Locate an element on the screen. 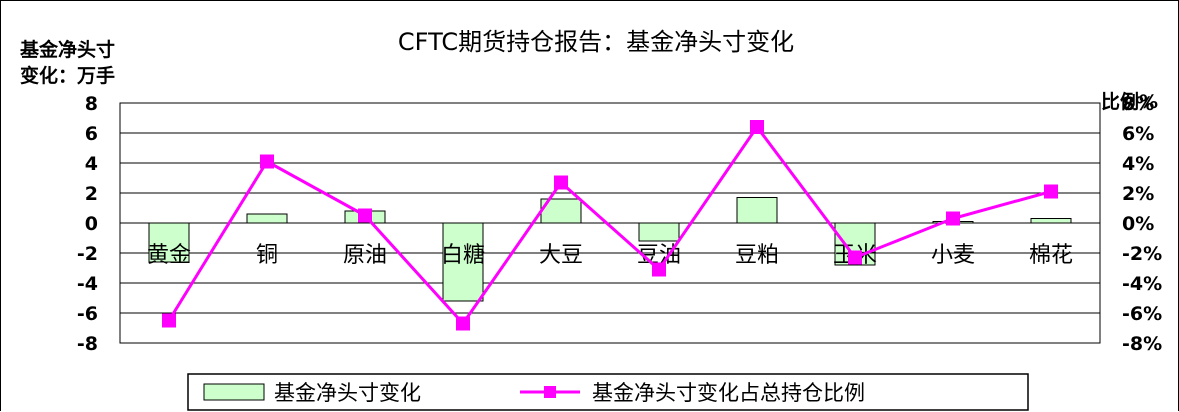 The height and width of the screenshot is (412, 1179). right-tick-labels: 8% 6% 4% 2% 0% -2% -4% -6% -8% is located at coordinates (1142, 224).